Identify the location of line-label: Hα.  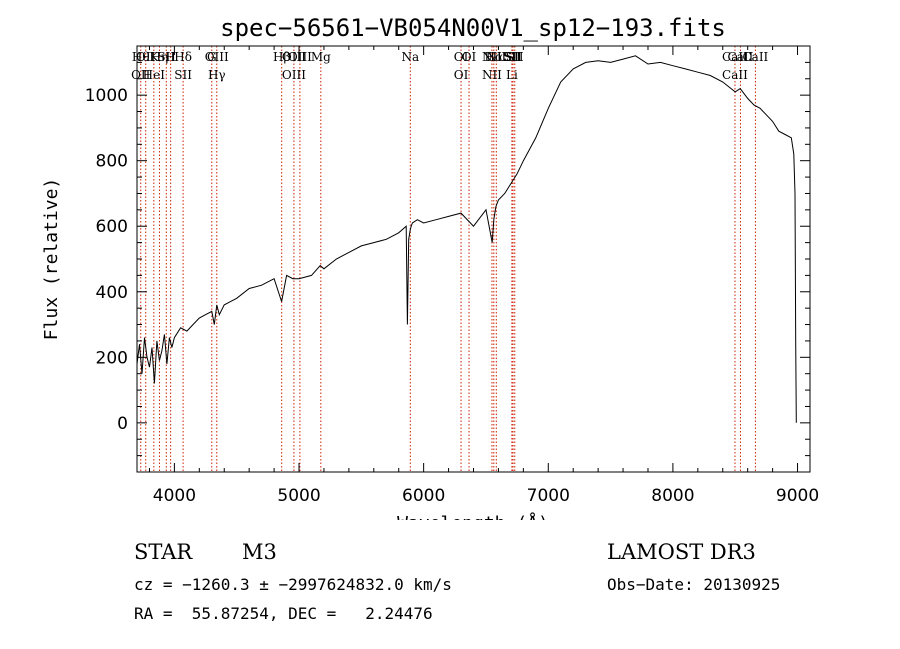
(494, 57).